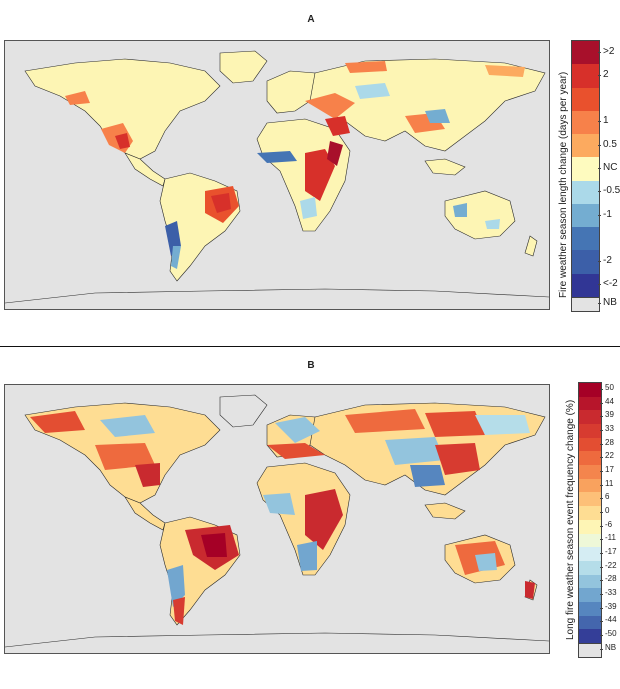  What do you see at coordinates (311, 365) in the screenshot?
I see `panel-b-label: B` at bounding box center [311, 365].